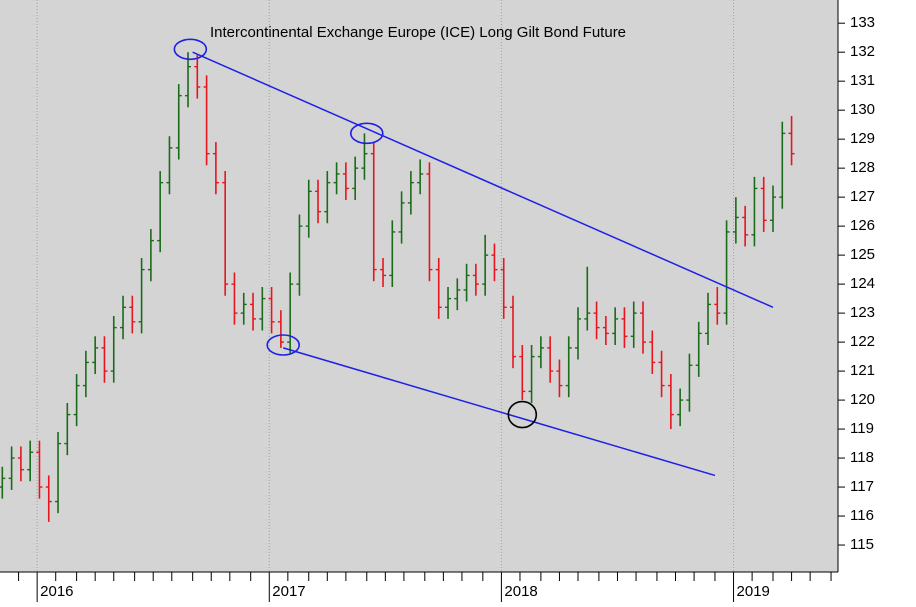 Image resolution: width=916 pixels, height=607 pixels. I want to click on y-tick-label: 130, so click(862, 109).